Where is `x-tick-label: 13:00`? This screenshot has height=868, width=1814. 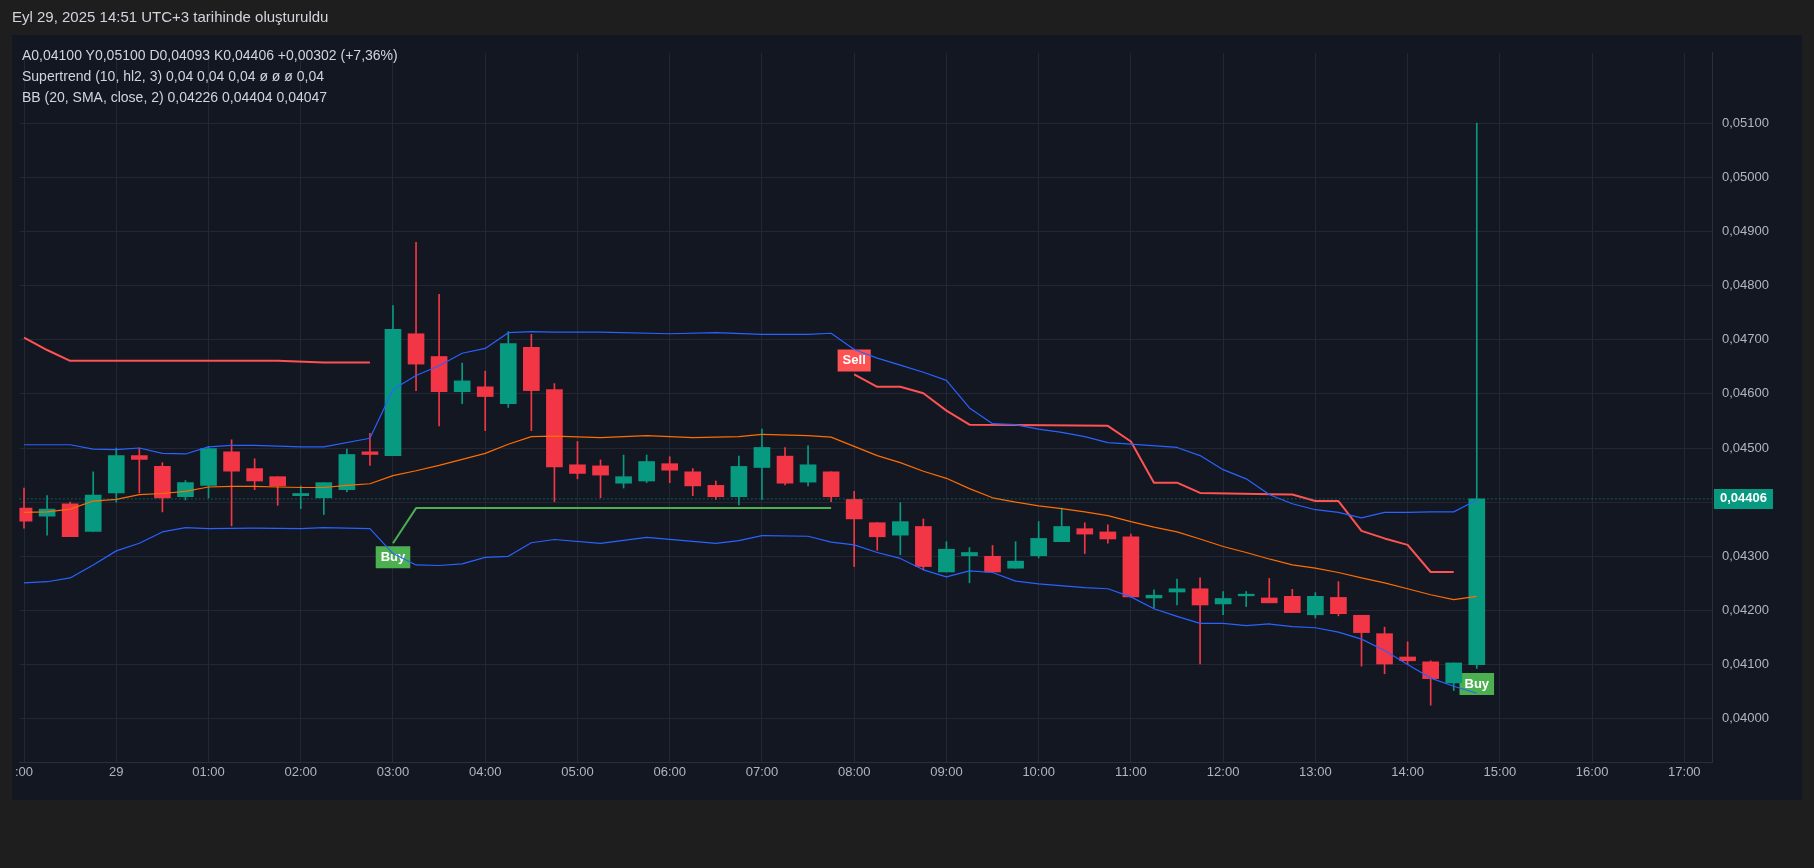
x-tick-label: 13:00 is located at coordinates (1315, 772).